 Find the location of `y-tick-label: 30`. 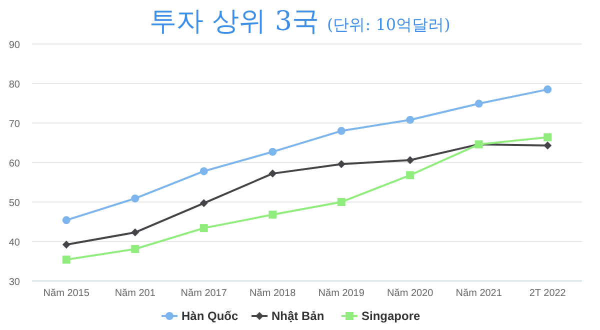

y-tick-label: 30 is located at coordinates (14, 282).